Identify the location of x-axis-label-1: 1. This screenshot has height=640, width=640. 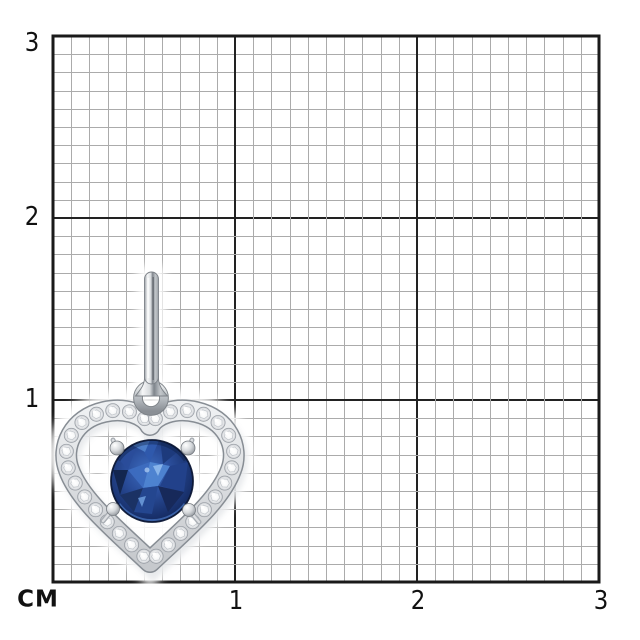
(236, 601).